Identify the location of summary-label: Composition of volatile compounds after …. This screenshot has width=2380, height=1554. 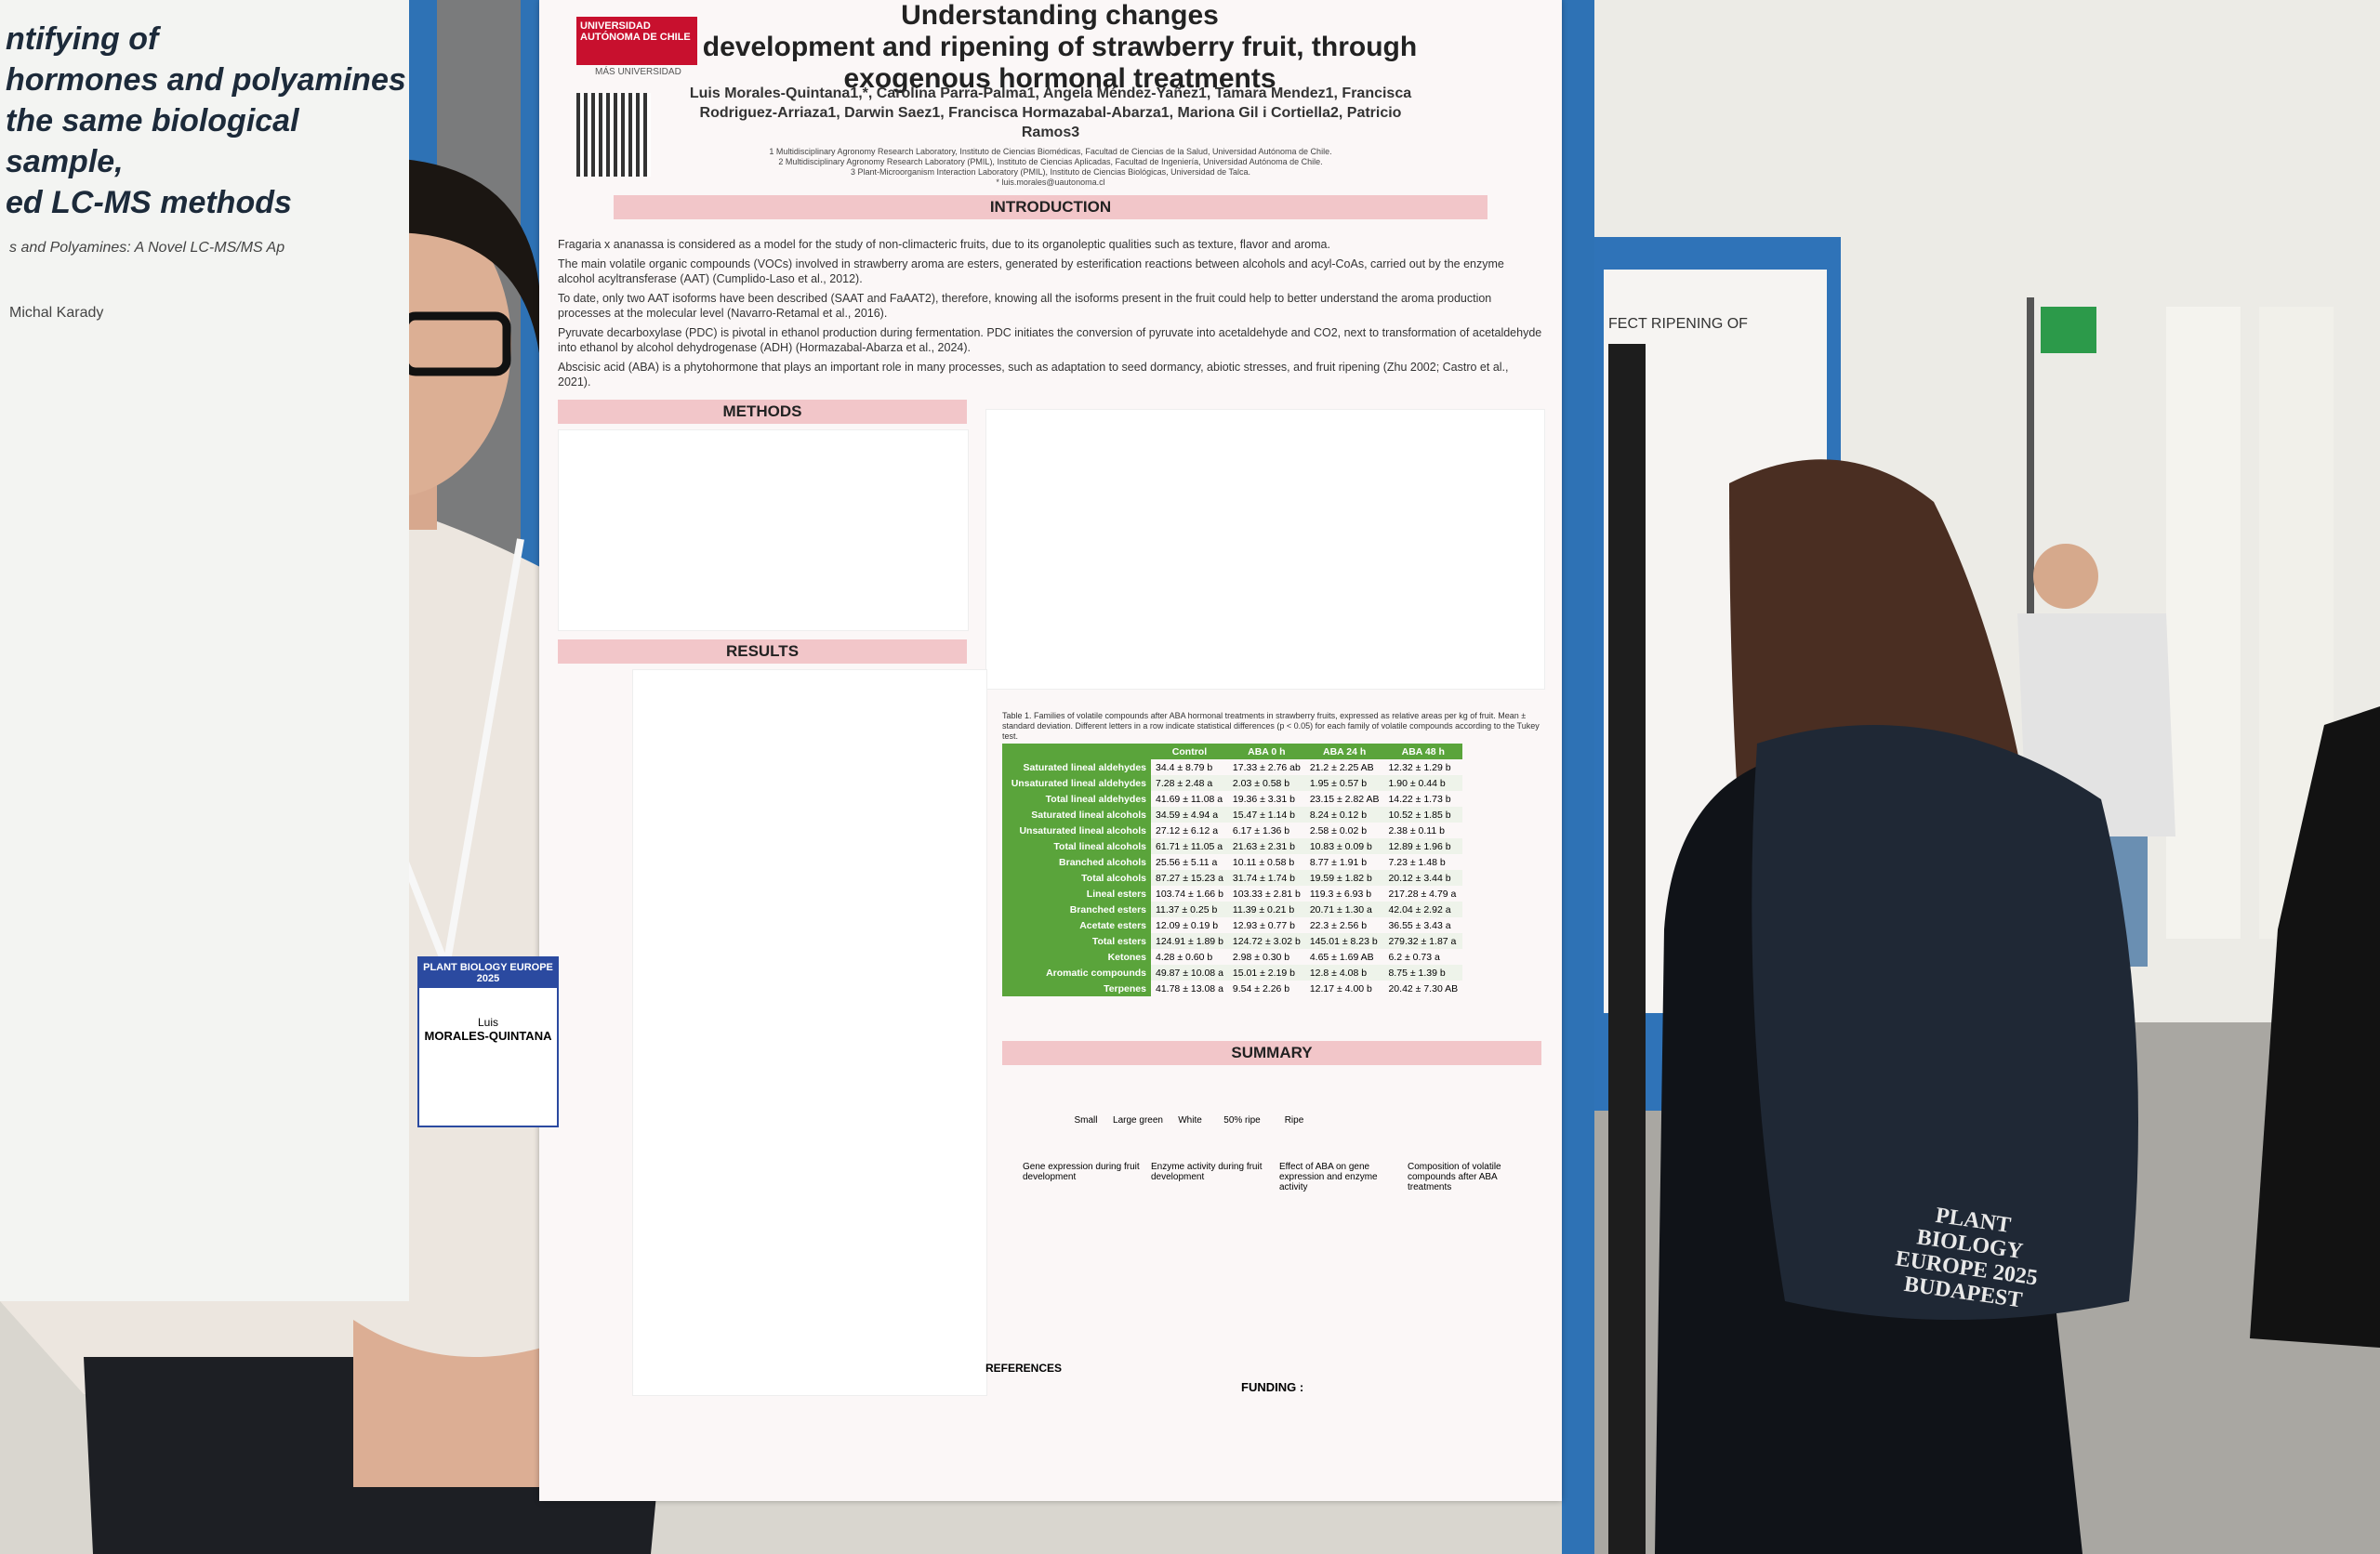
(1454, 1177).